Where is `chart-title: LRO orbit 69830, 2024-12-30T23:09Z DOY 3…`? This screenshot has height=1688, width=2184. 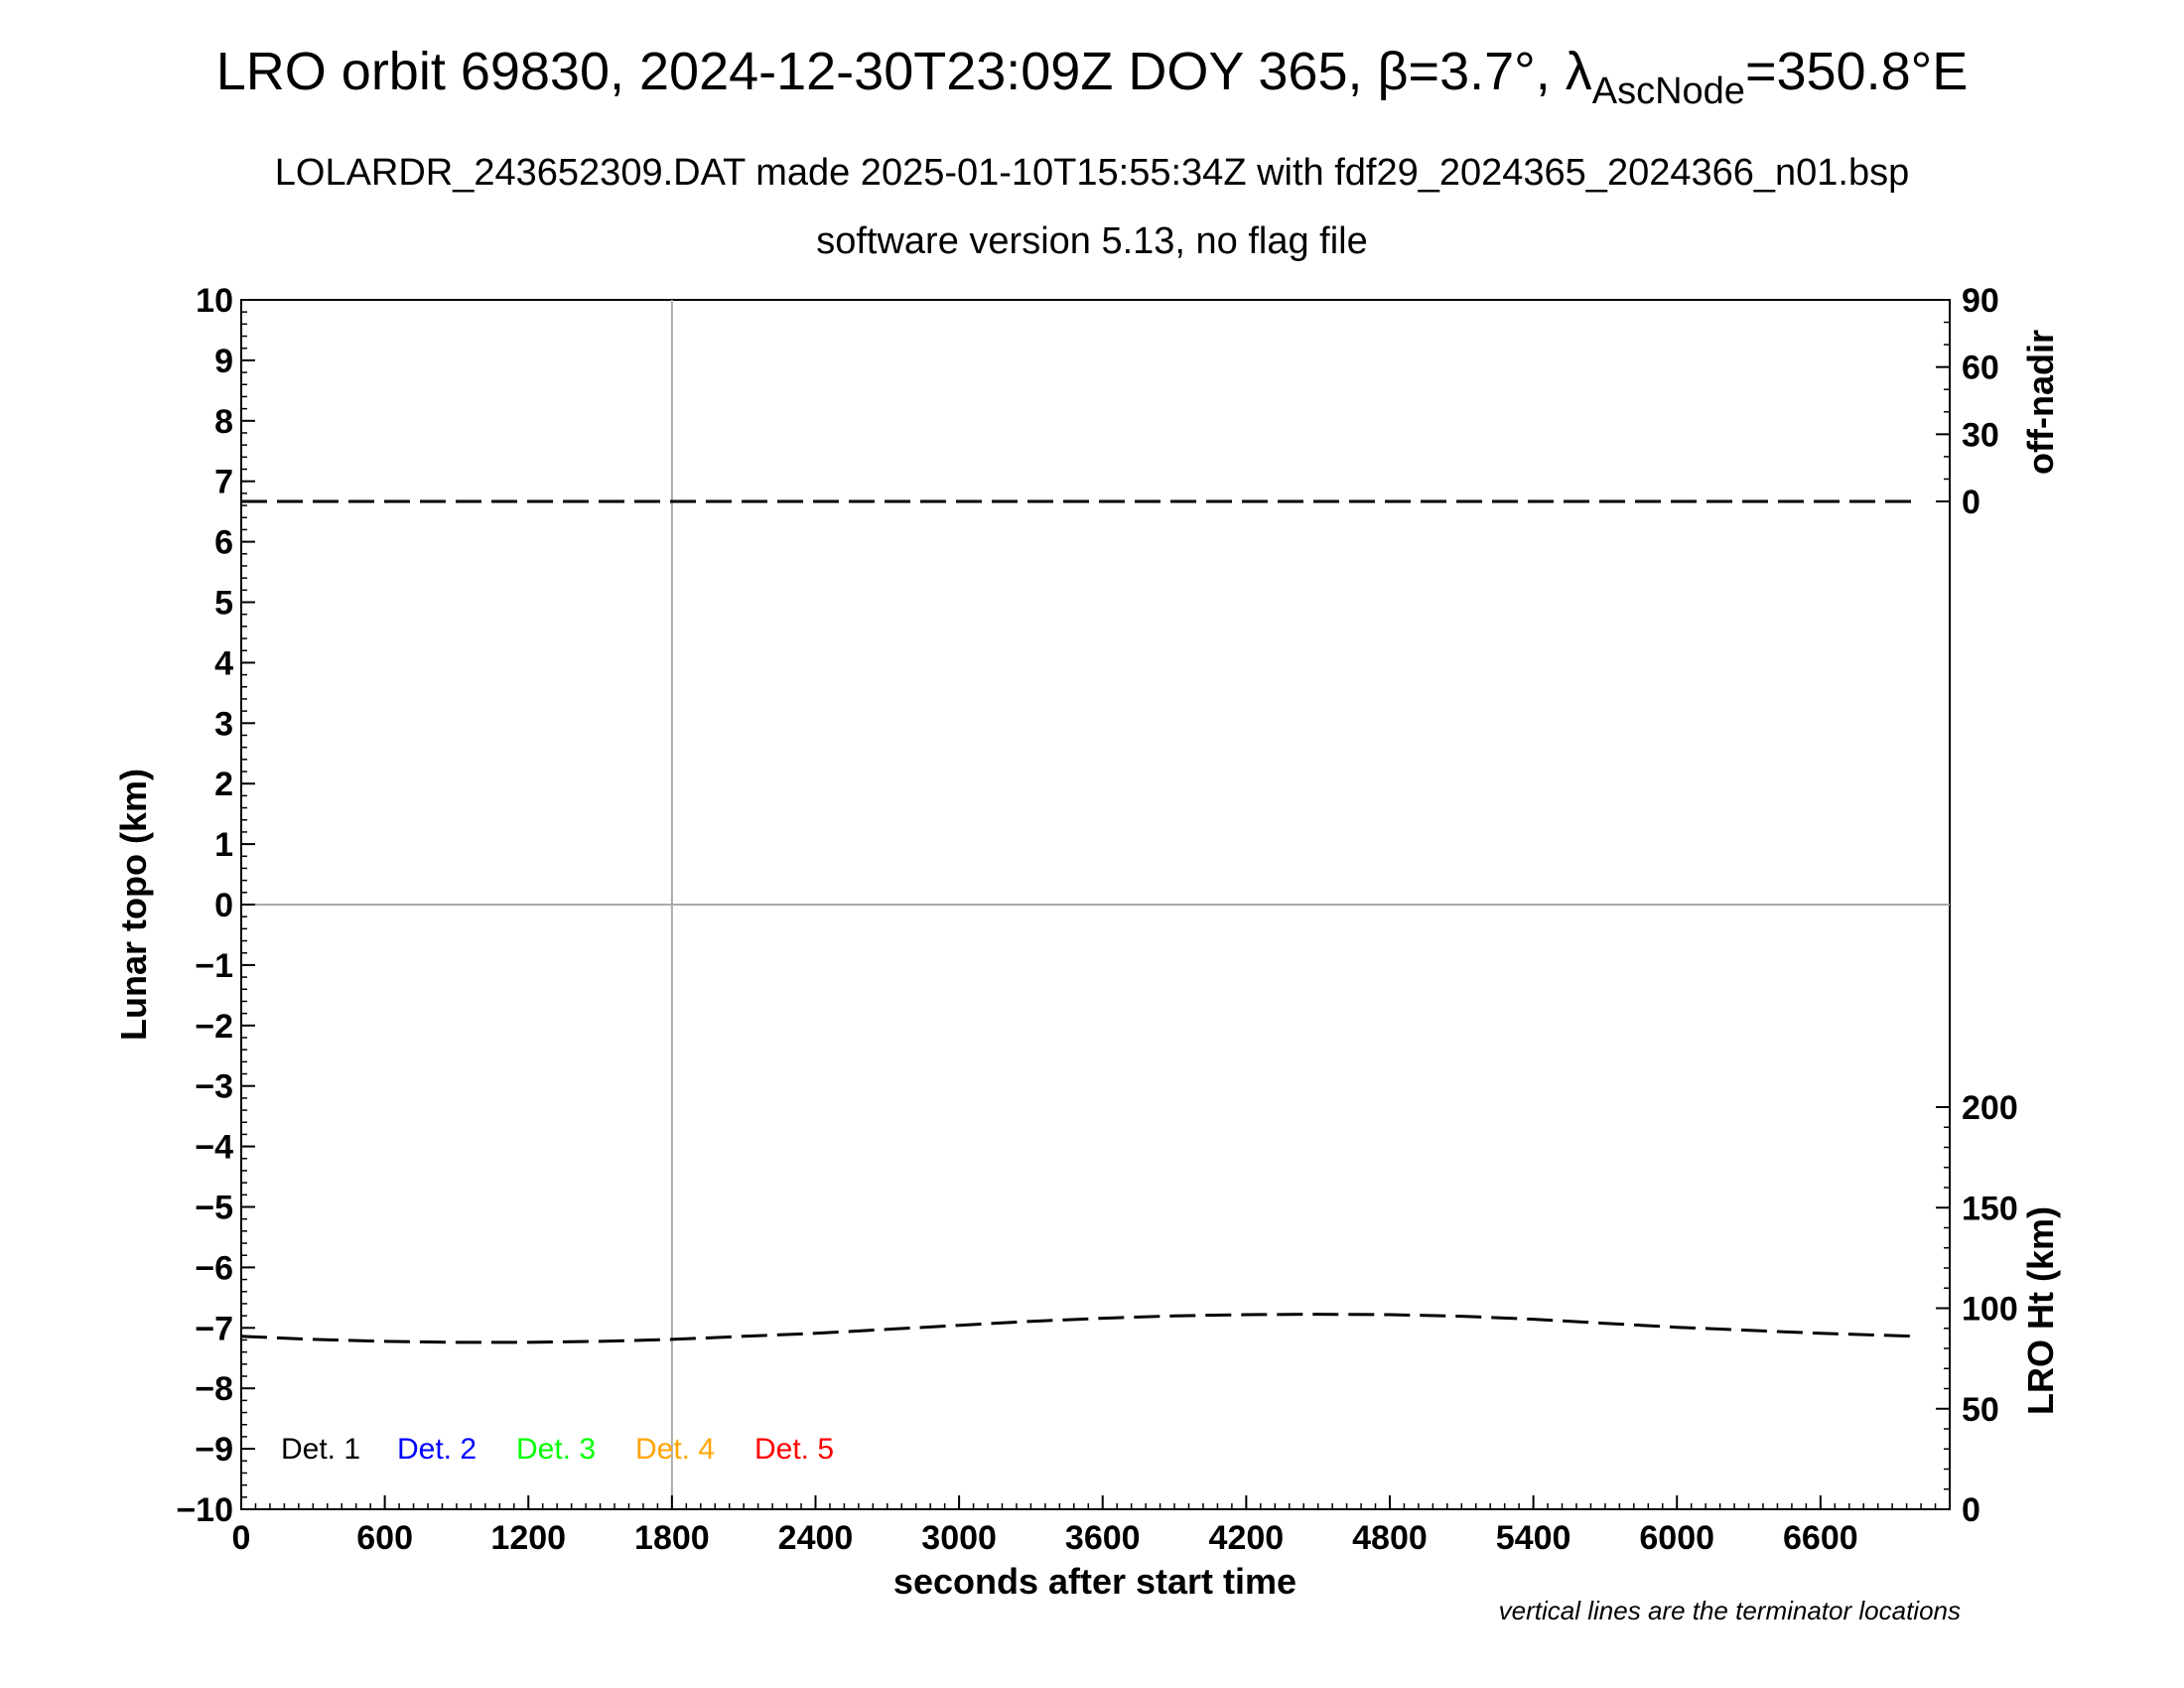
chart-title: LRO orbit 69830, 2024-12-30T23:09Z DOY 3… is located at coordinates (1092, 77).